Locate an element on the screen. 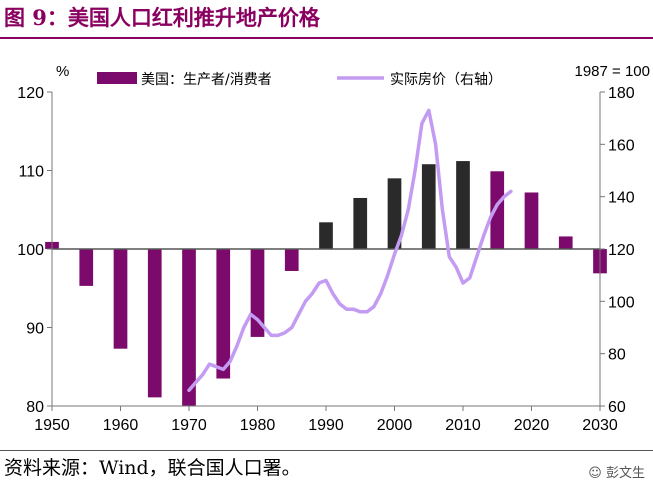 The image size is (653, 495). legend: 美国：生产者/消费者 实际房价（右轴） is located at coordinates (299, 80).